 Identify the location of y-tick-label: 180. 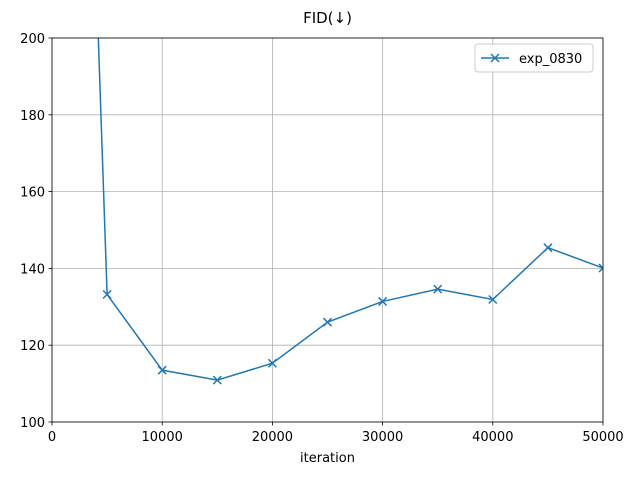
(32, 116).